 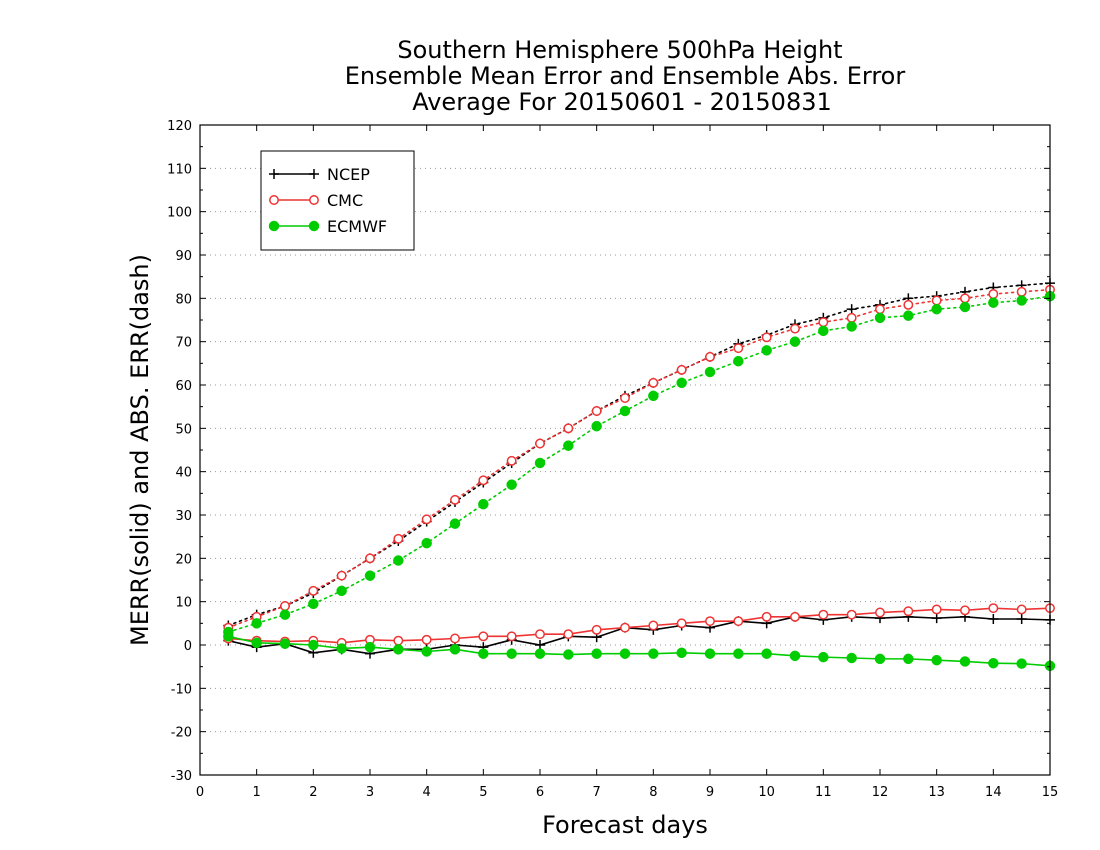 I want to click on legend-label: CMC, so click(x=345, y=200).